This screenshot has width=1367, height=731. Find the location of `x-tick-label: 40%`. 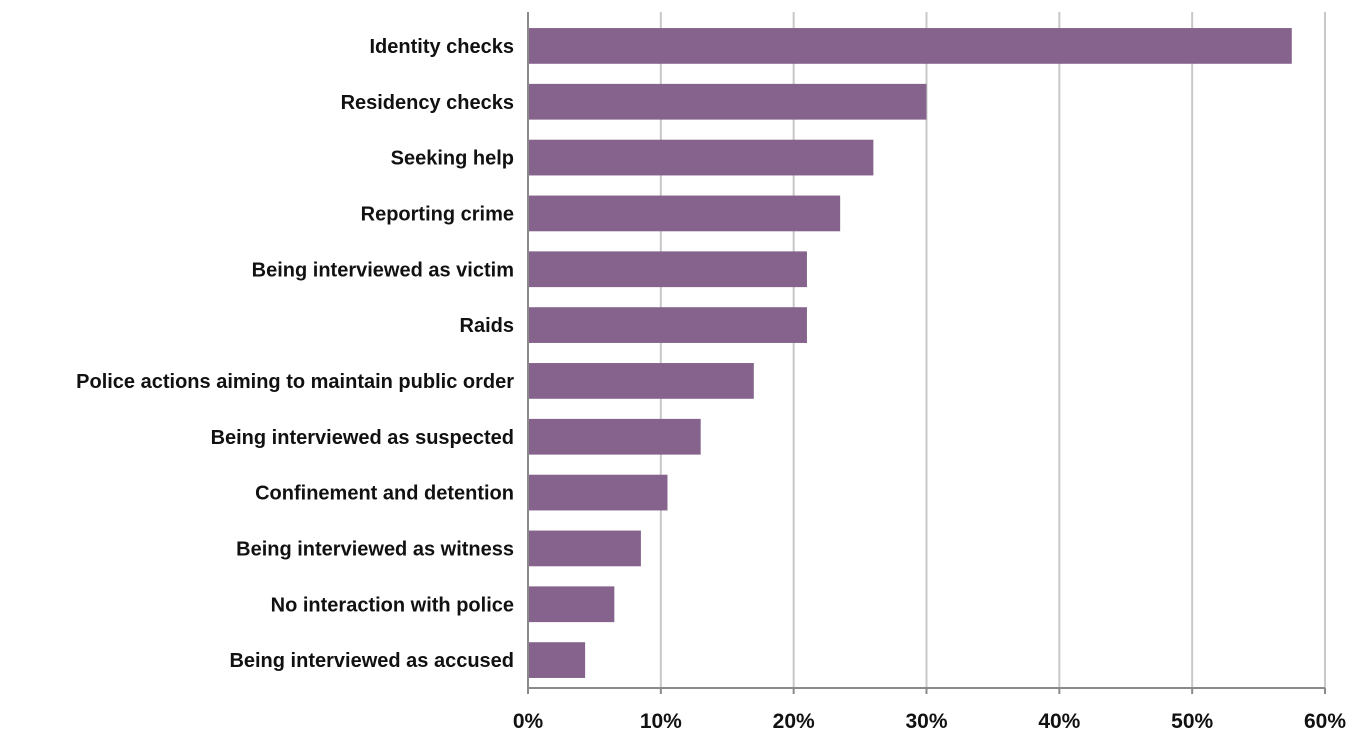

x-tick-label: 40% is located at coordinates (1059, 720).